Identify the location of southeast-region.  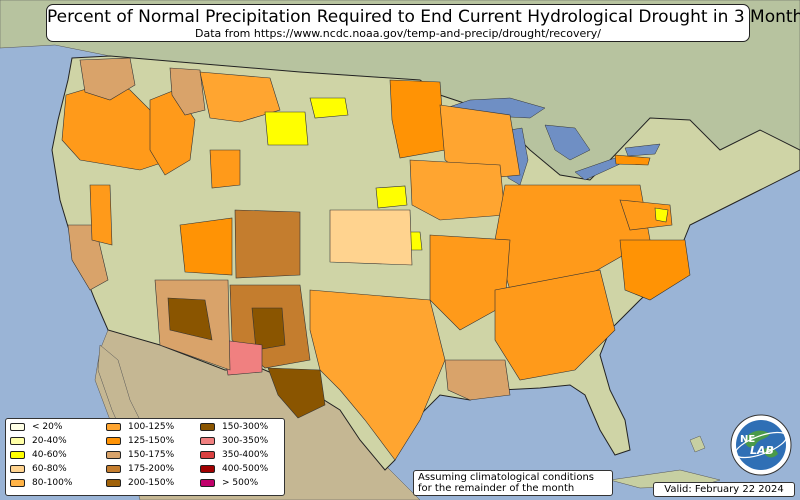
(555, 325).